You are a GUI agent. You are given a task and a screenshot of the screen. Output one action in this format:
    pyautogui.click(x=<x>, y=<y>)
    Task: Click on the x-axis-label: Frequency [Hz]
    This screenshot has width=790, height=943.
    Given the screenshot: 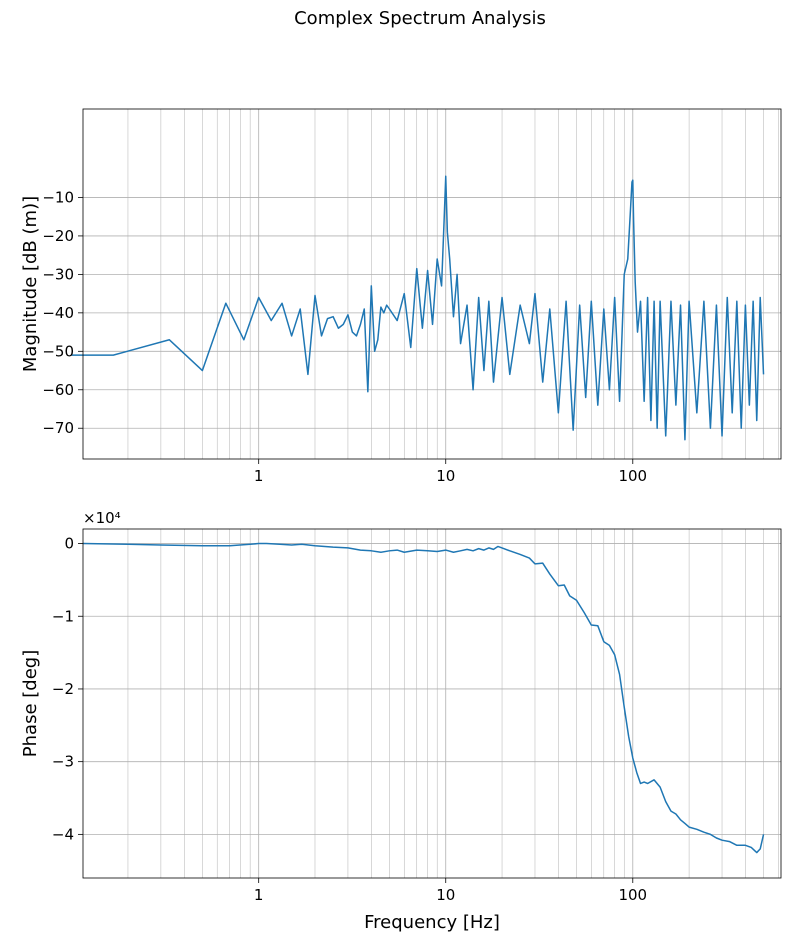 What is the action you would take?
    pyautogui.click(x=432, y=922)
    